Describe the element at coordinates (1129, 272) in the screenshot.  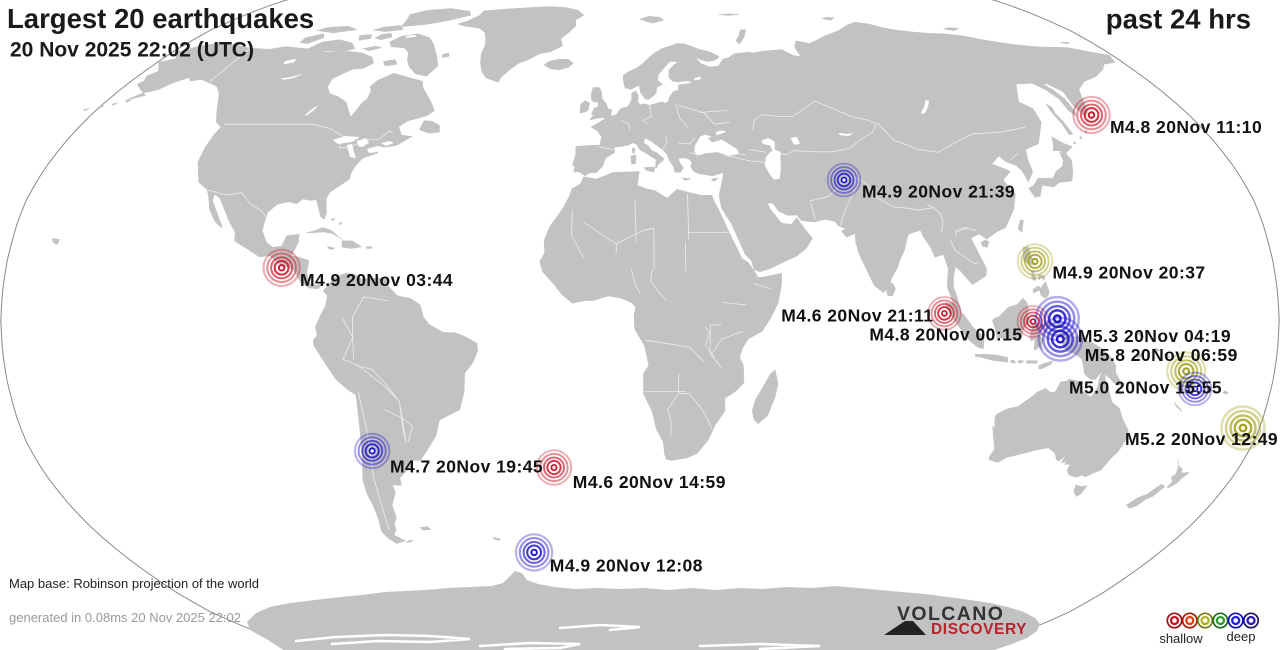
I see `svg-text: M4.9 20Nov 20:37` at that location.